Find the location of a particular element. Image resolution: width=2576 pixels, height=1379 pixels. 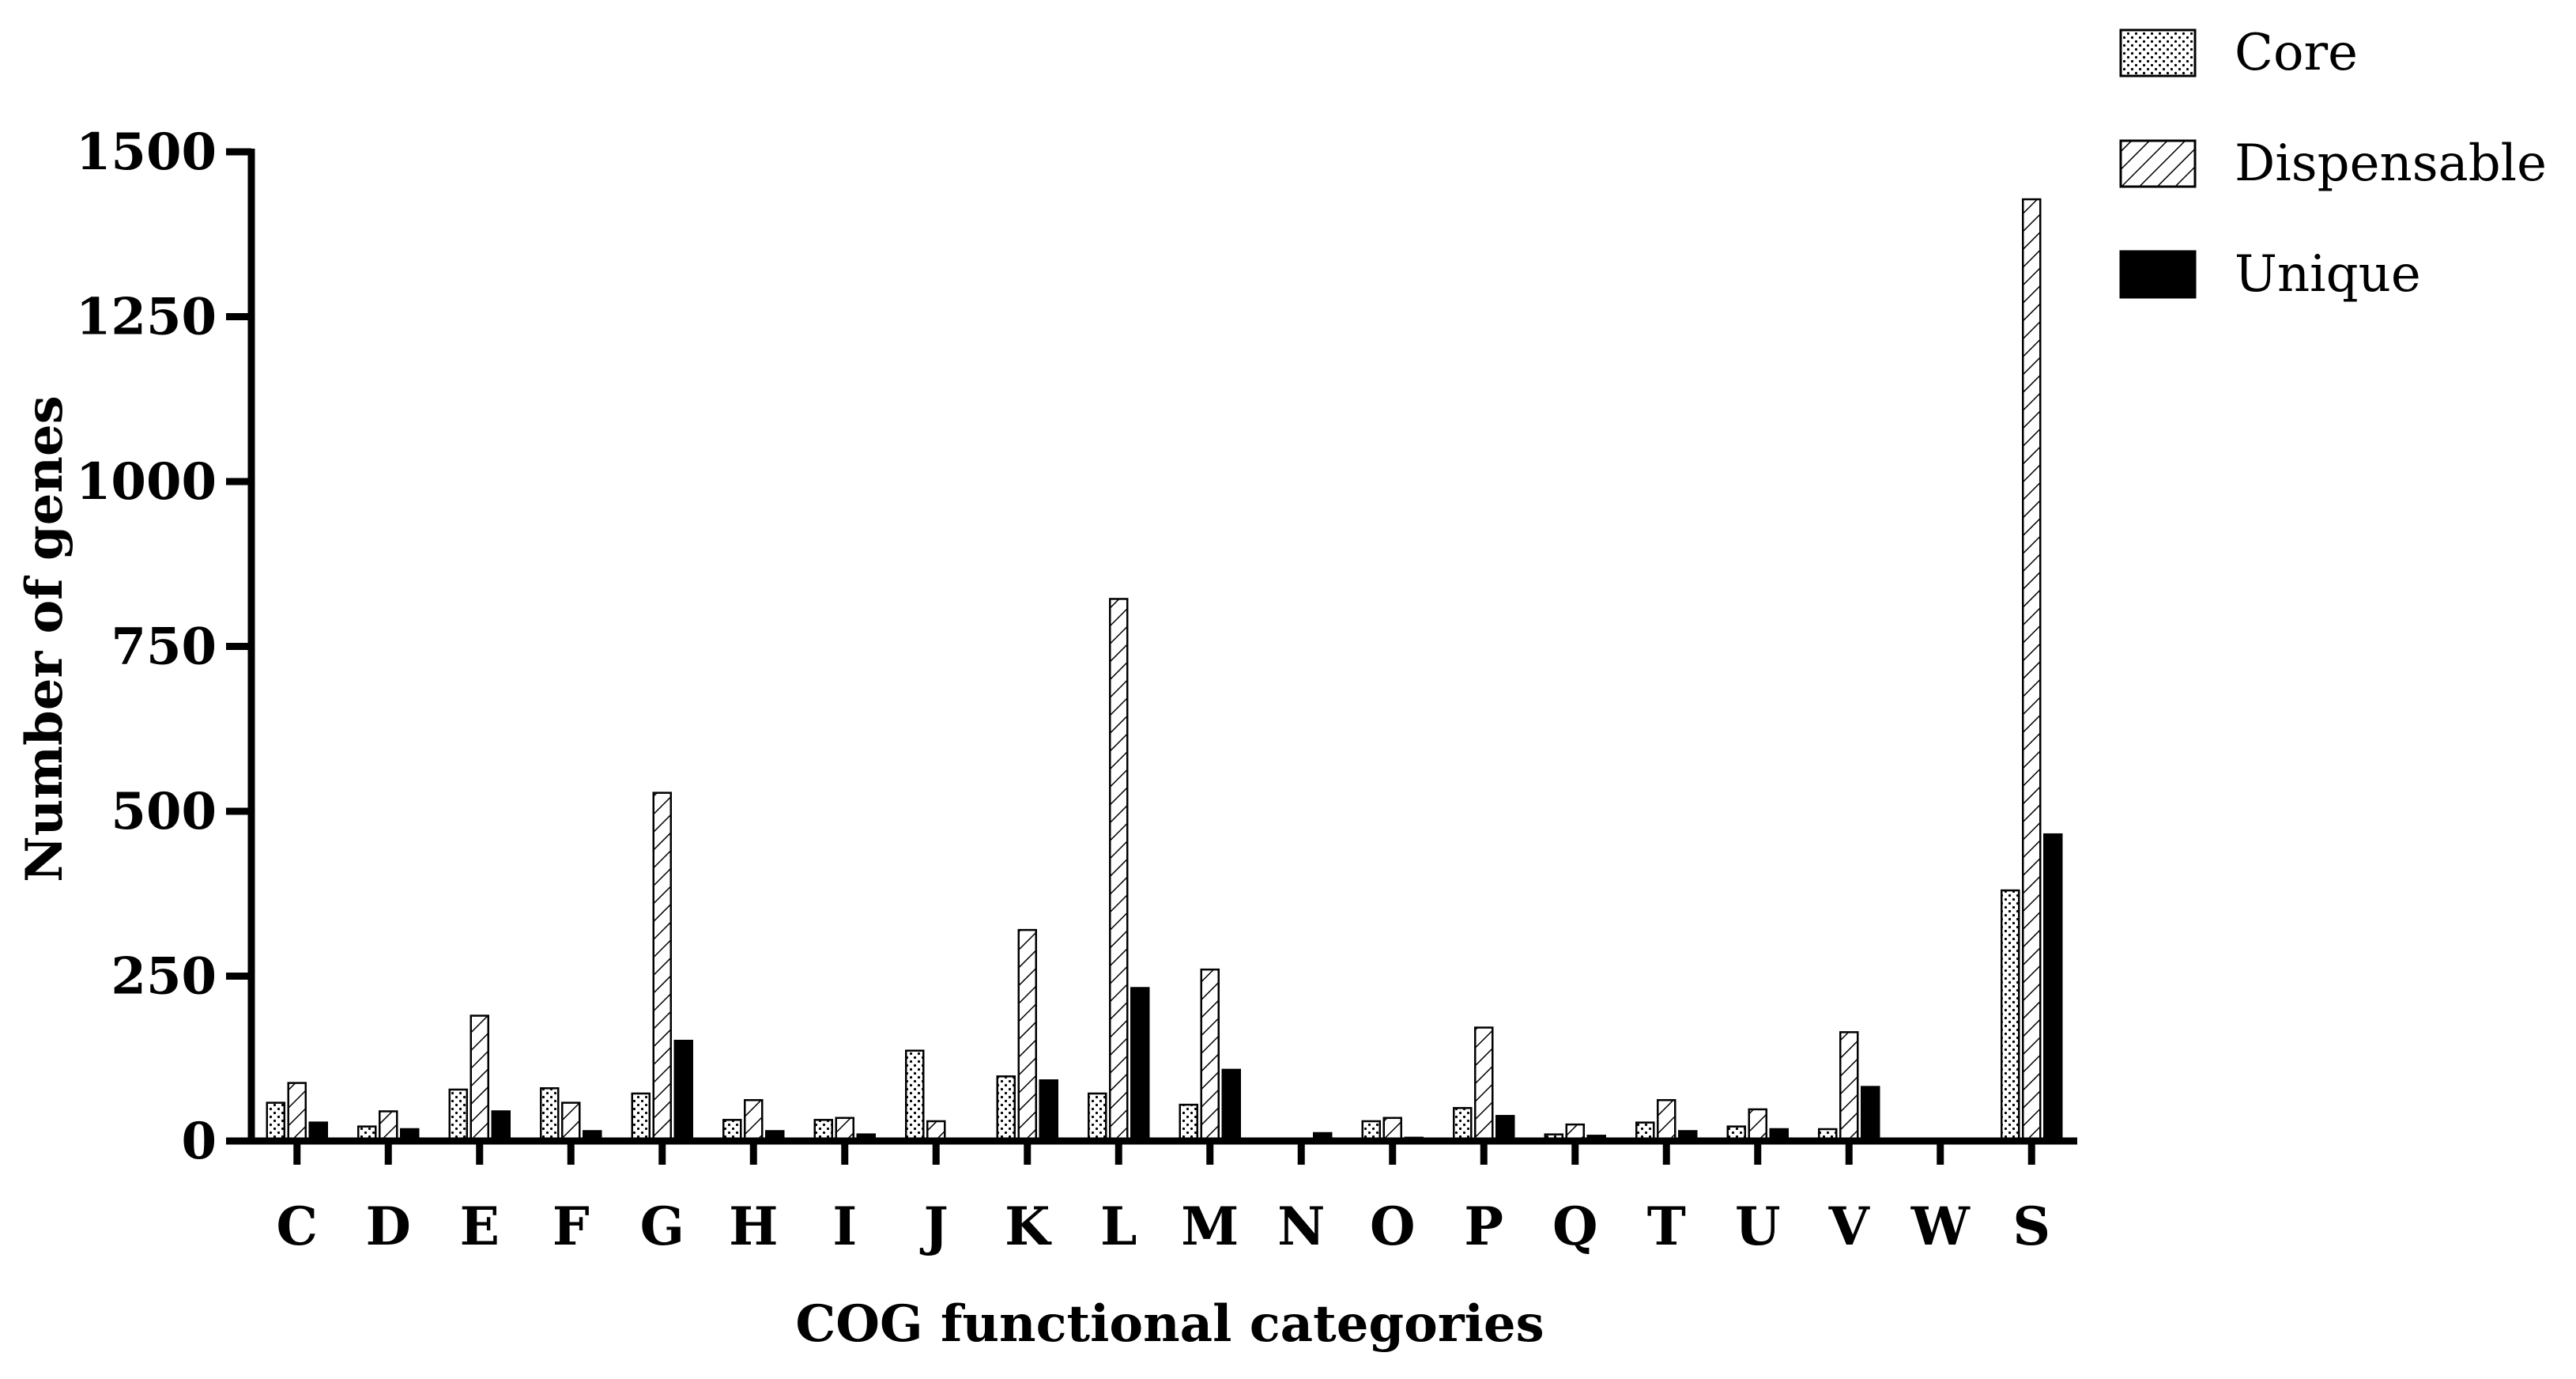

bar-dispensable-P is located at coordinates (1484, 1084).